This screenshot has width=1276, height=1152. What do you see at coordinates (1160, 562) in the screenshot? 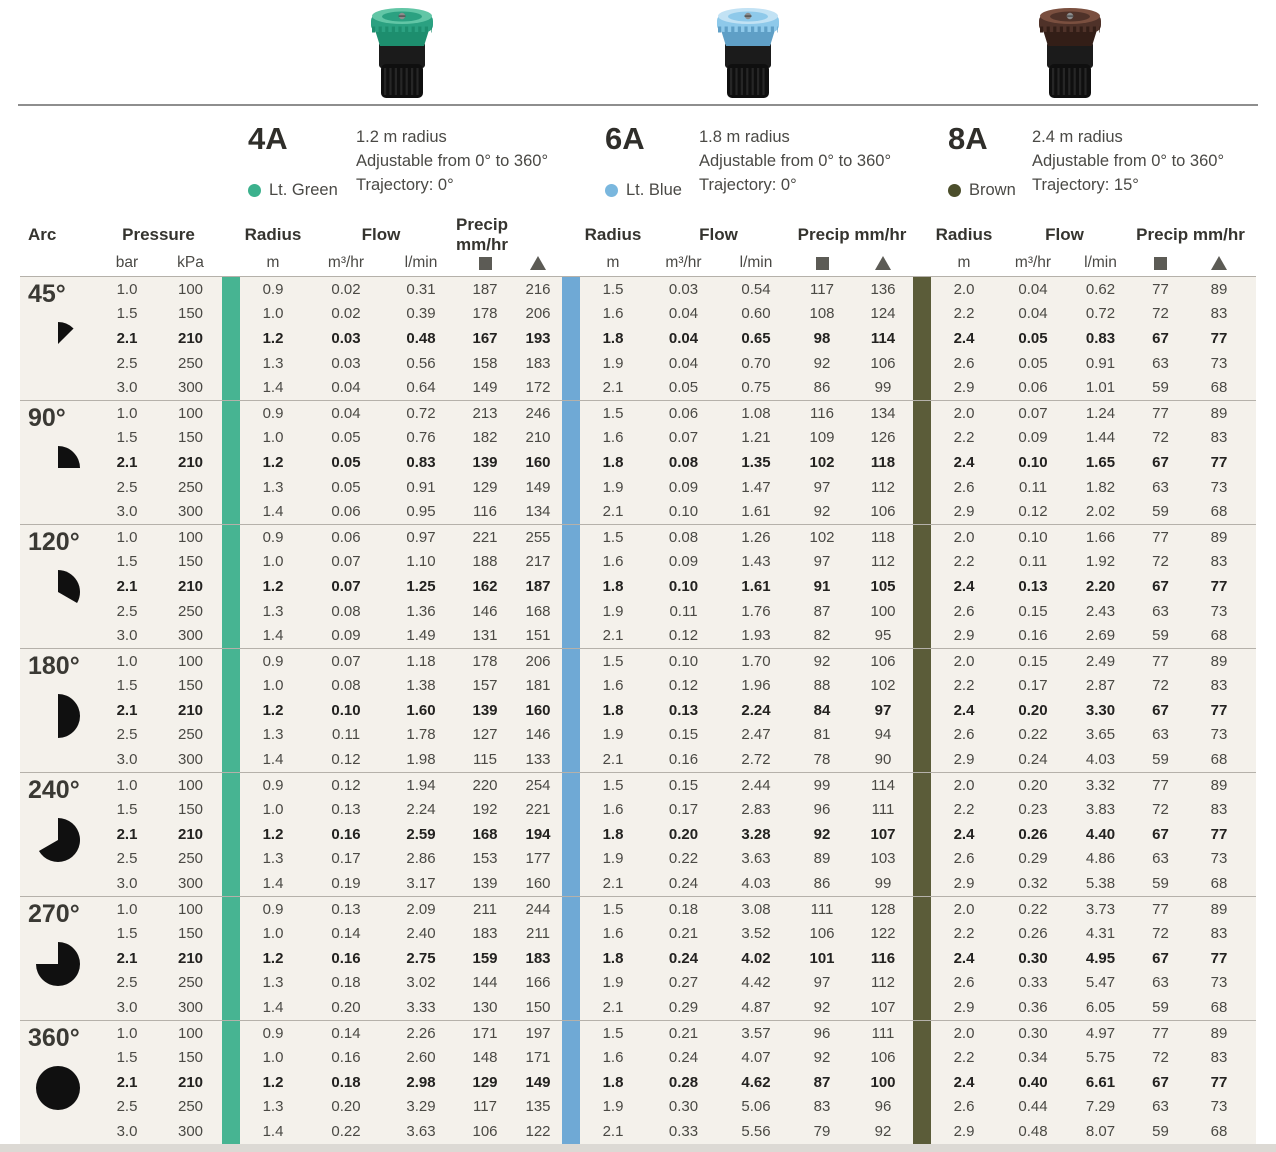
I see `precip-square-value: 72` at bounding box center [1160, 562].